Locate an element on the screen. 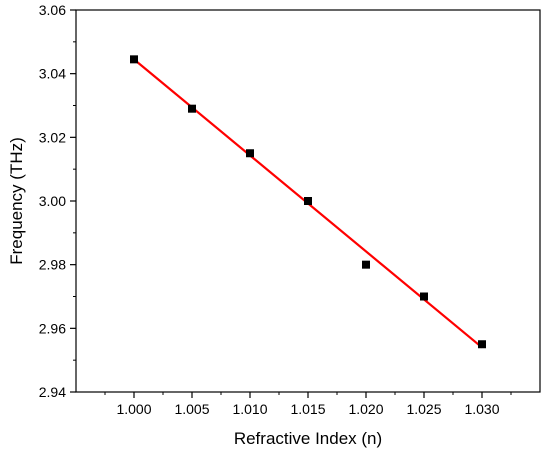 The width and height of the screenshot is (550, 458). x-tick-label: 1.010 is located at coordinates (249, 409).